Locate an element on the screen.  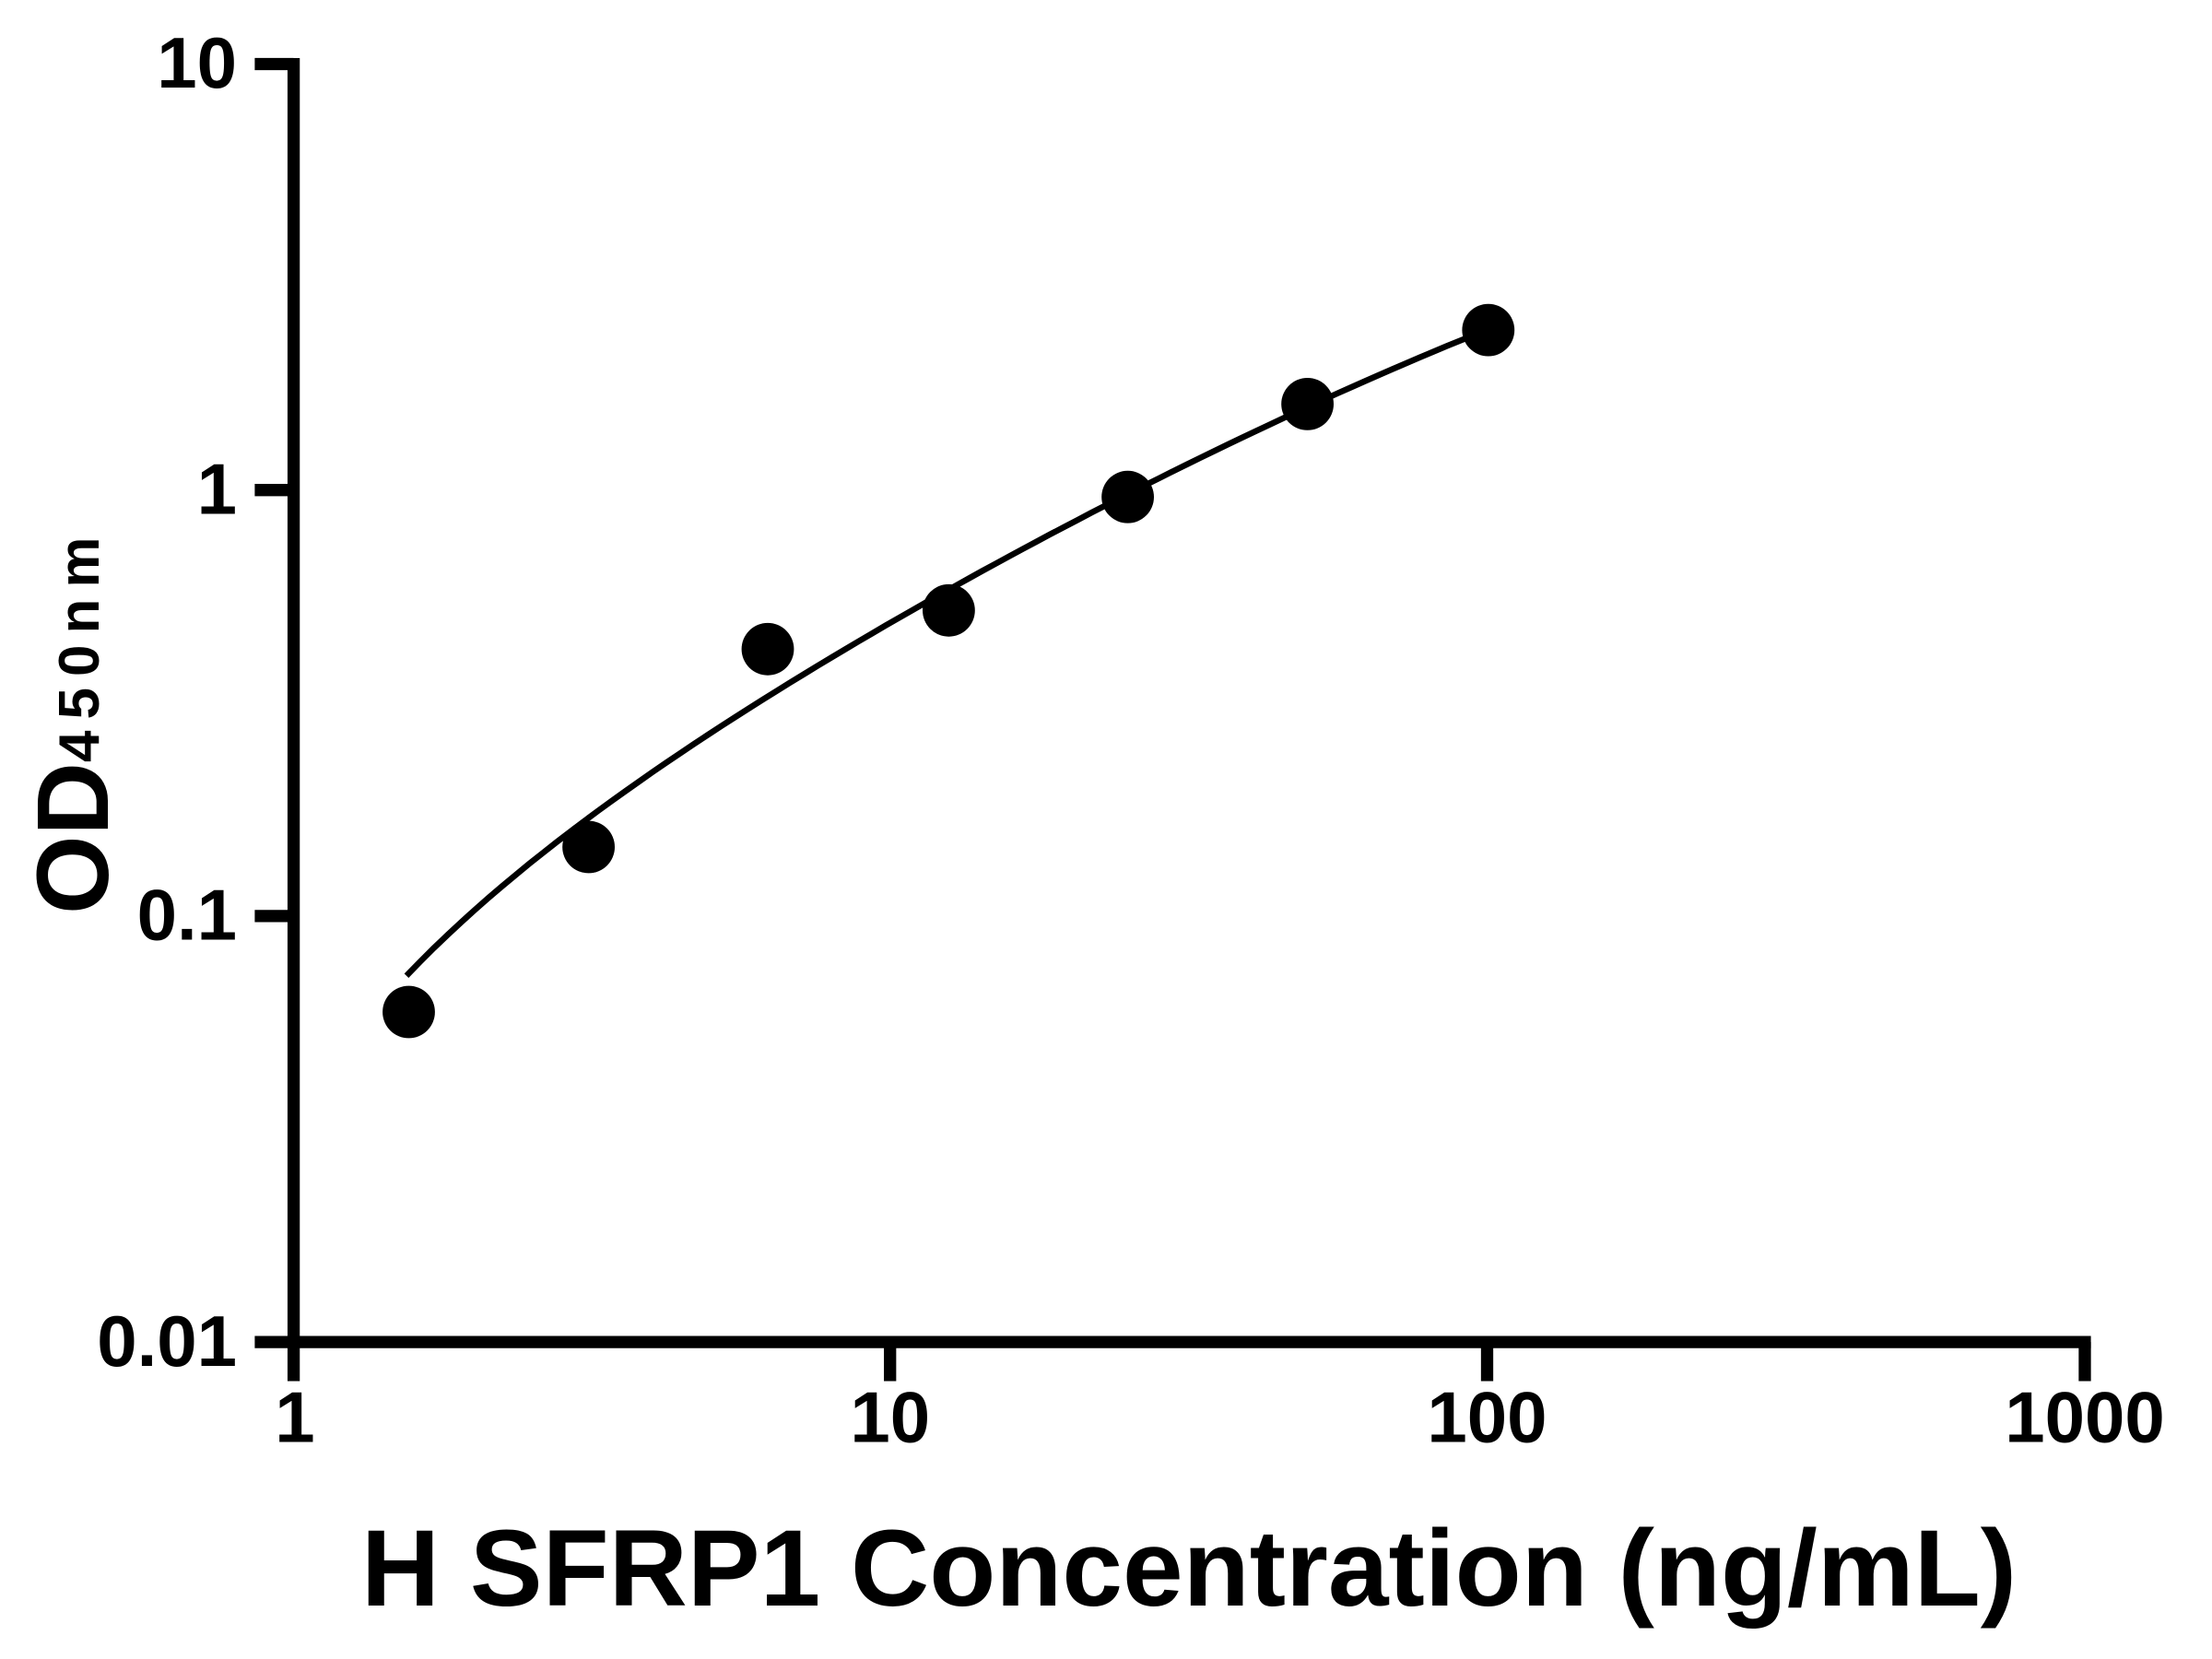
svg-text: 1000 is located at coordinates (2085, 1416).